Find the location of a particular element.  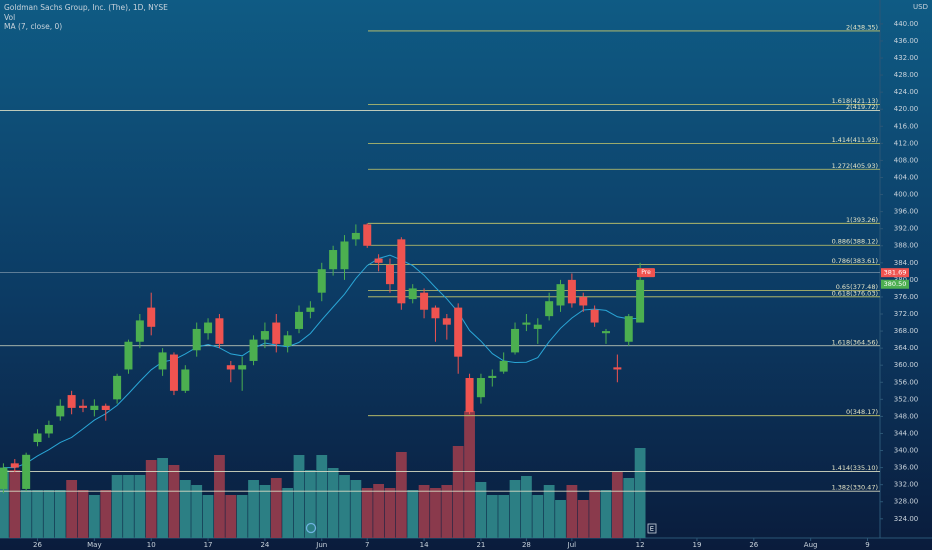

y-tick-label: 336.00 is located at coordinates (906, 468).